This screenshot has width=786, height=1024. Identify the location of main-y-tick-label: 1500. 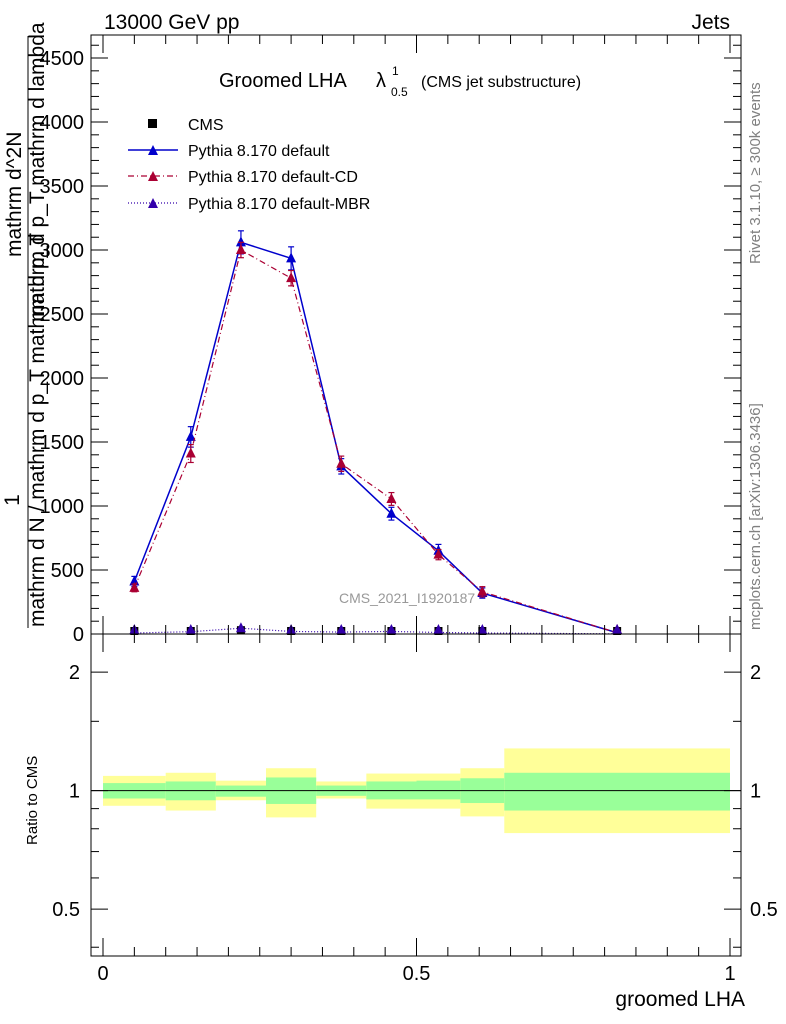
(62, 443).